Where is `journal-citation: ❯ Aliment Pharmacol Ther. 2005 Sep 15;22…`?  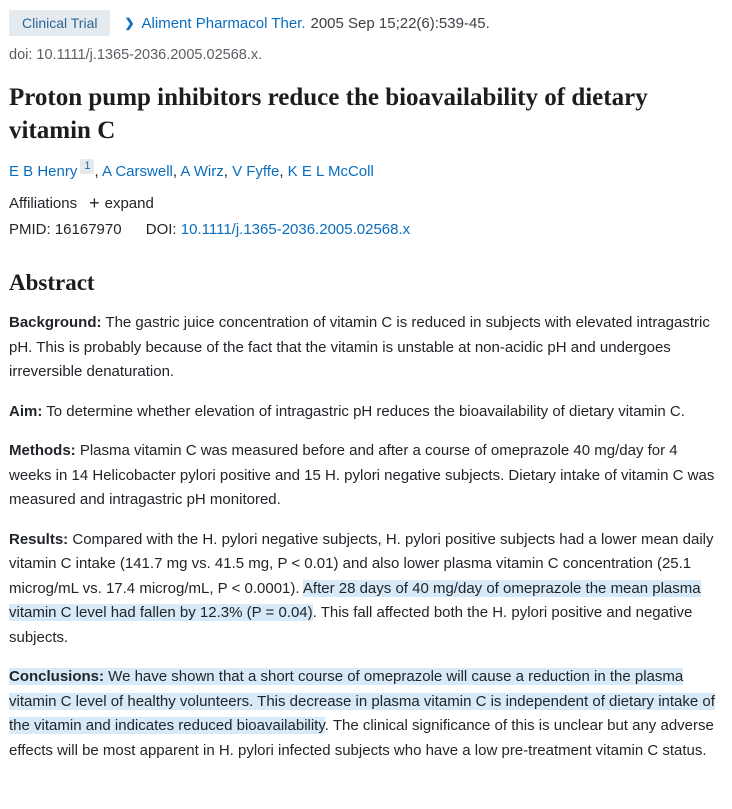
journal-citation: ❯ Aliment Pharmacol Ther. 2005 Sep 15;22… is located at coordinates (306, 23).